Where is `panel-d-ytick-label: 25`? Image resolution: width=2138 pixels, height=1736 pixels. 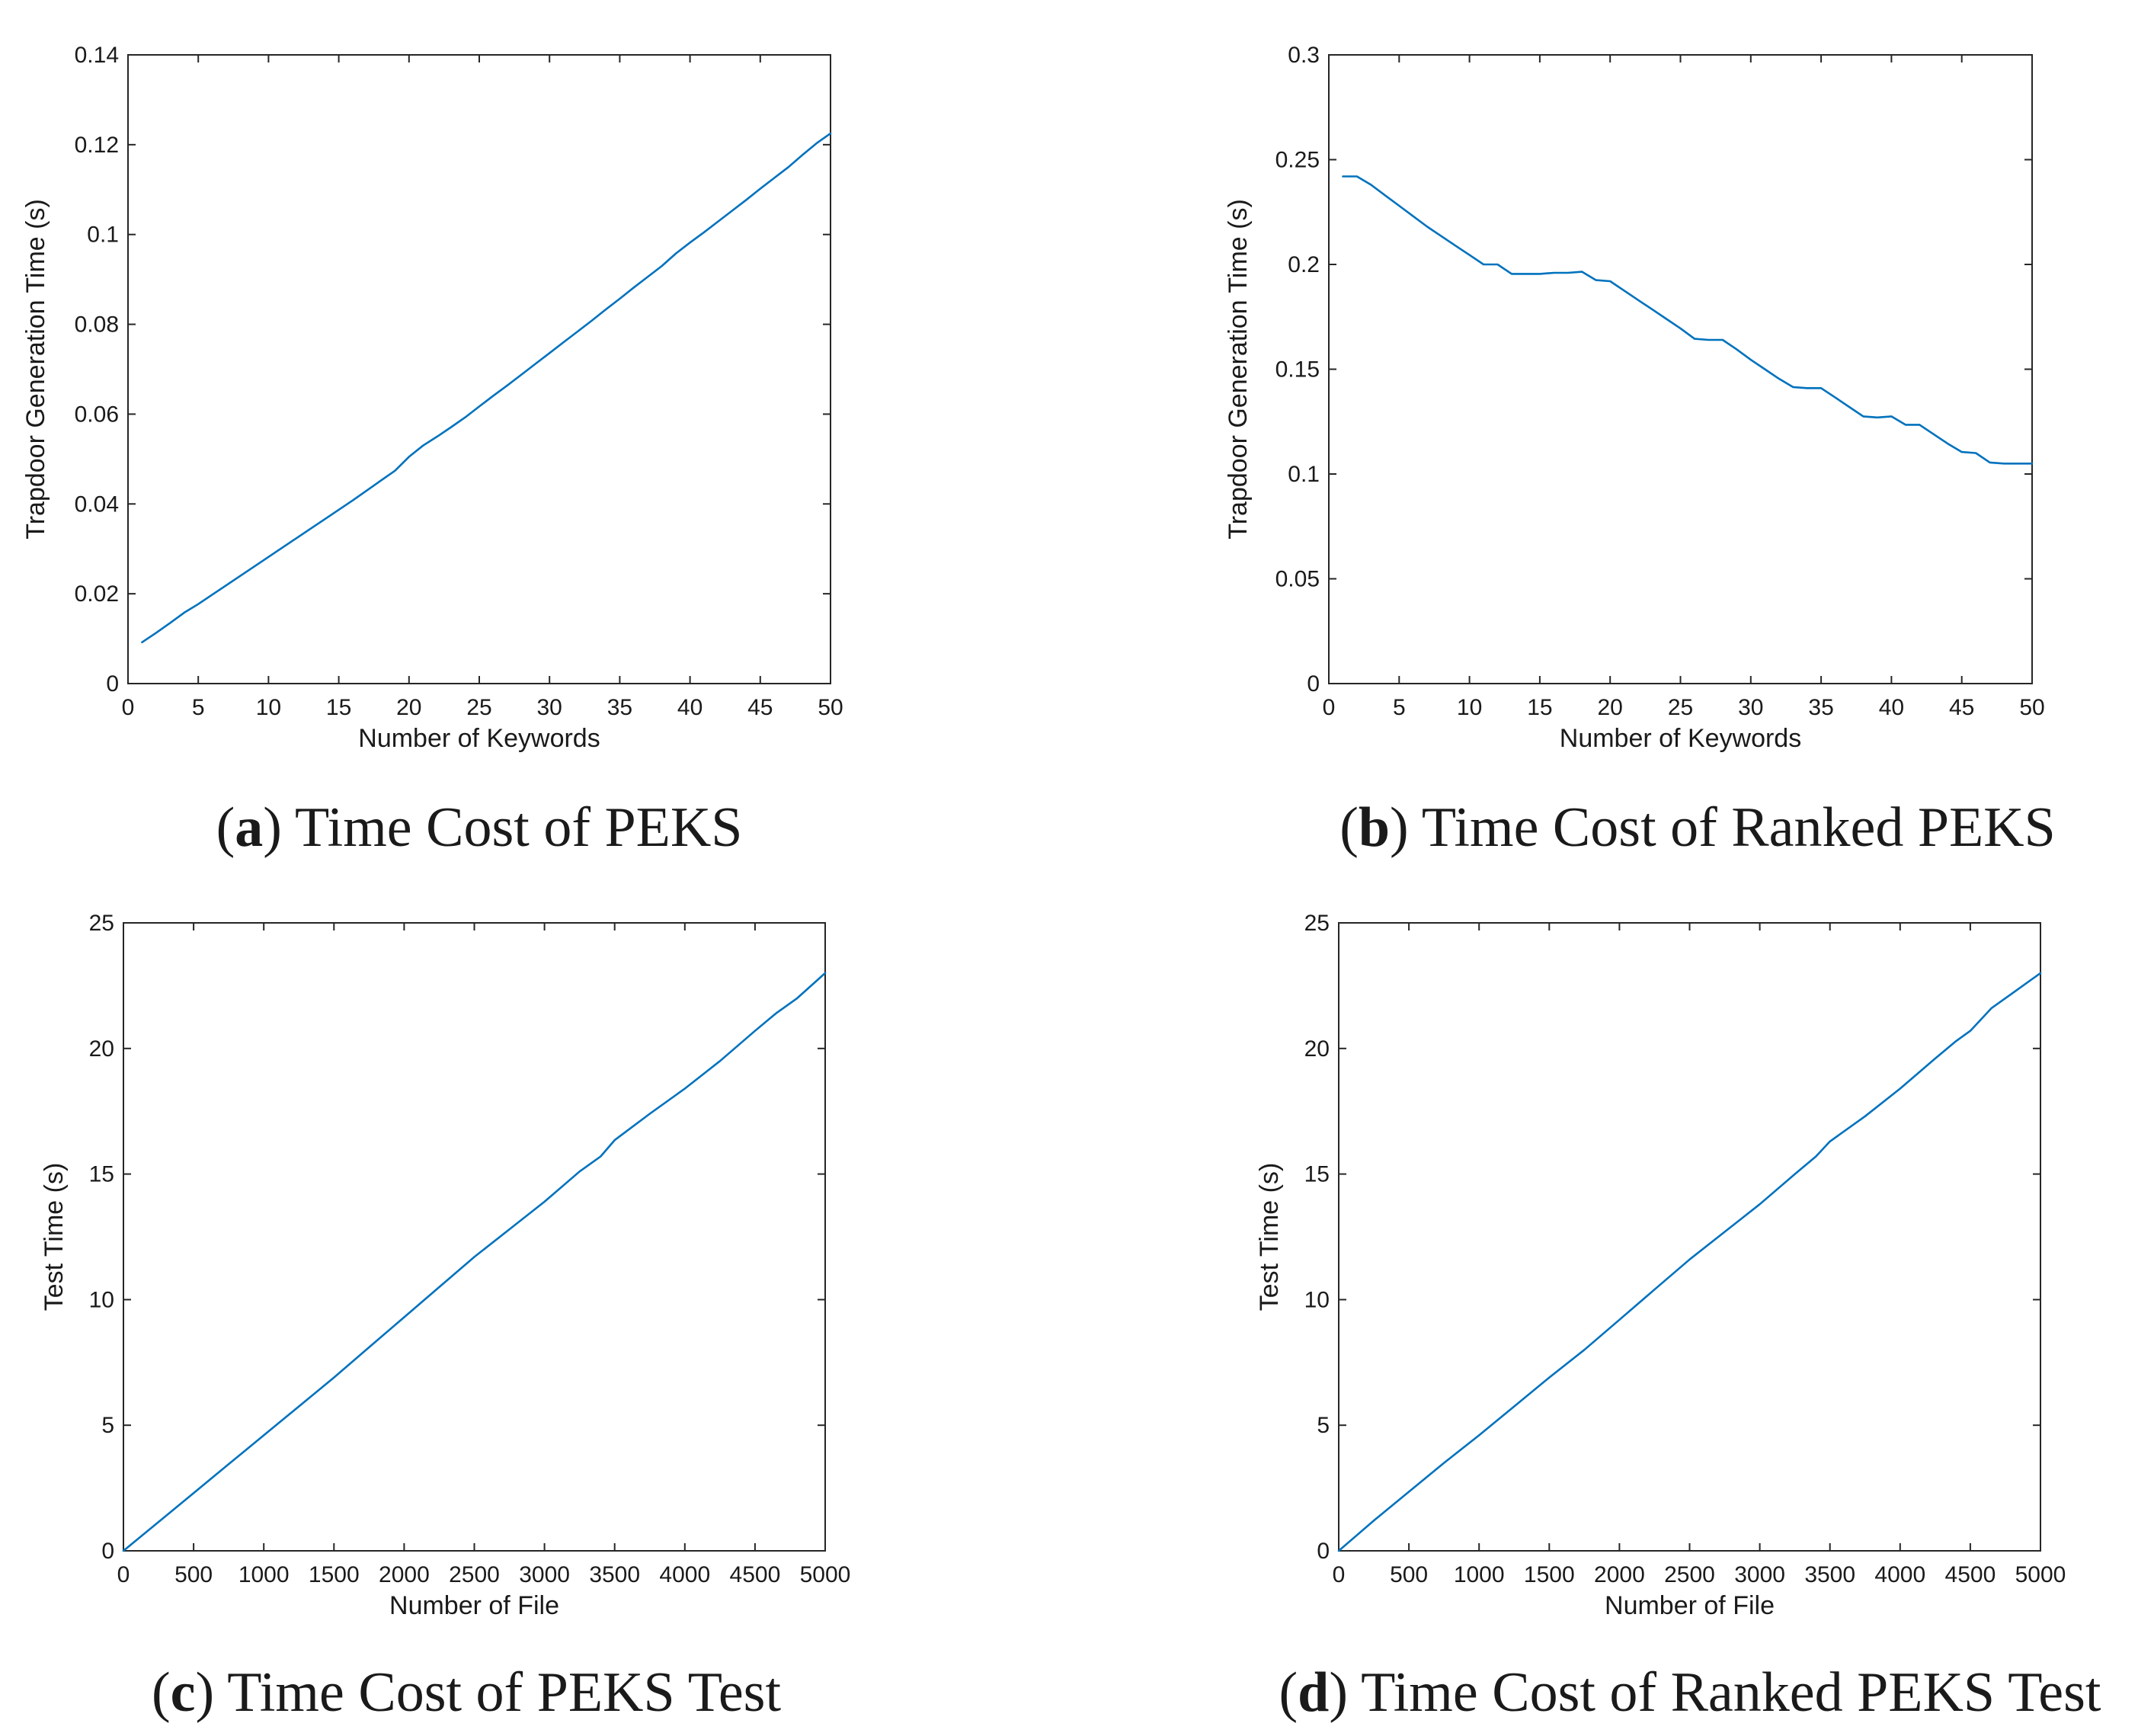
panel-d-ytick-label: 25 is located at coordinates (1317, 924).